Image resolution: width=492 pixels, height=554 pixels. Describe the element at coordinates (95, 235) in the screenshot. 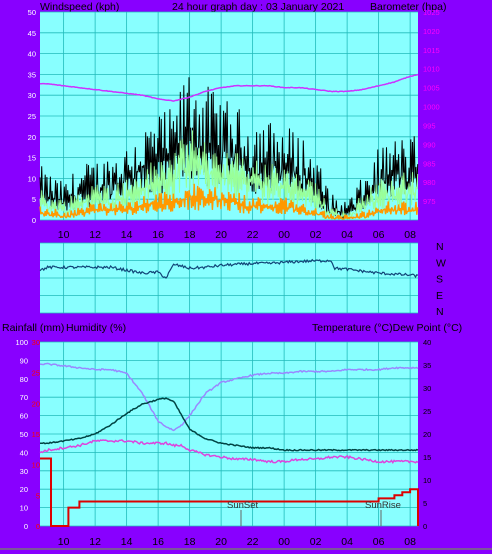

I see `time-tick-label: 12` at that location.